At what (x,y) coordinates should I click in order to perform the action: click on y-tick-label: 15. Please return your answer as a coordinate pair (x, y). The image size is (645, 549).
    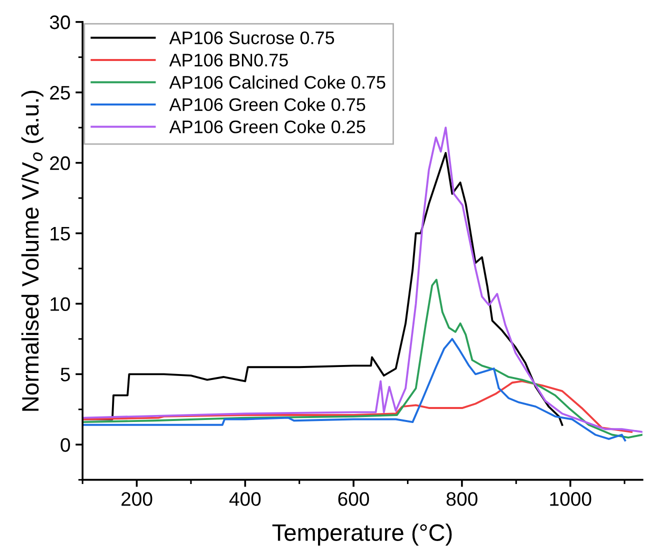
    Looking at the image, I should click on (60, 233).